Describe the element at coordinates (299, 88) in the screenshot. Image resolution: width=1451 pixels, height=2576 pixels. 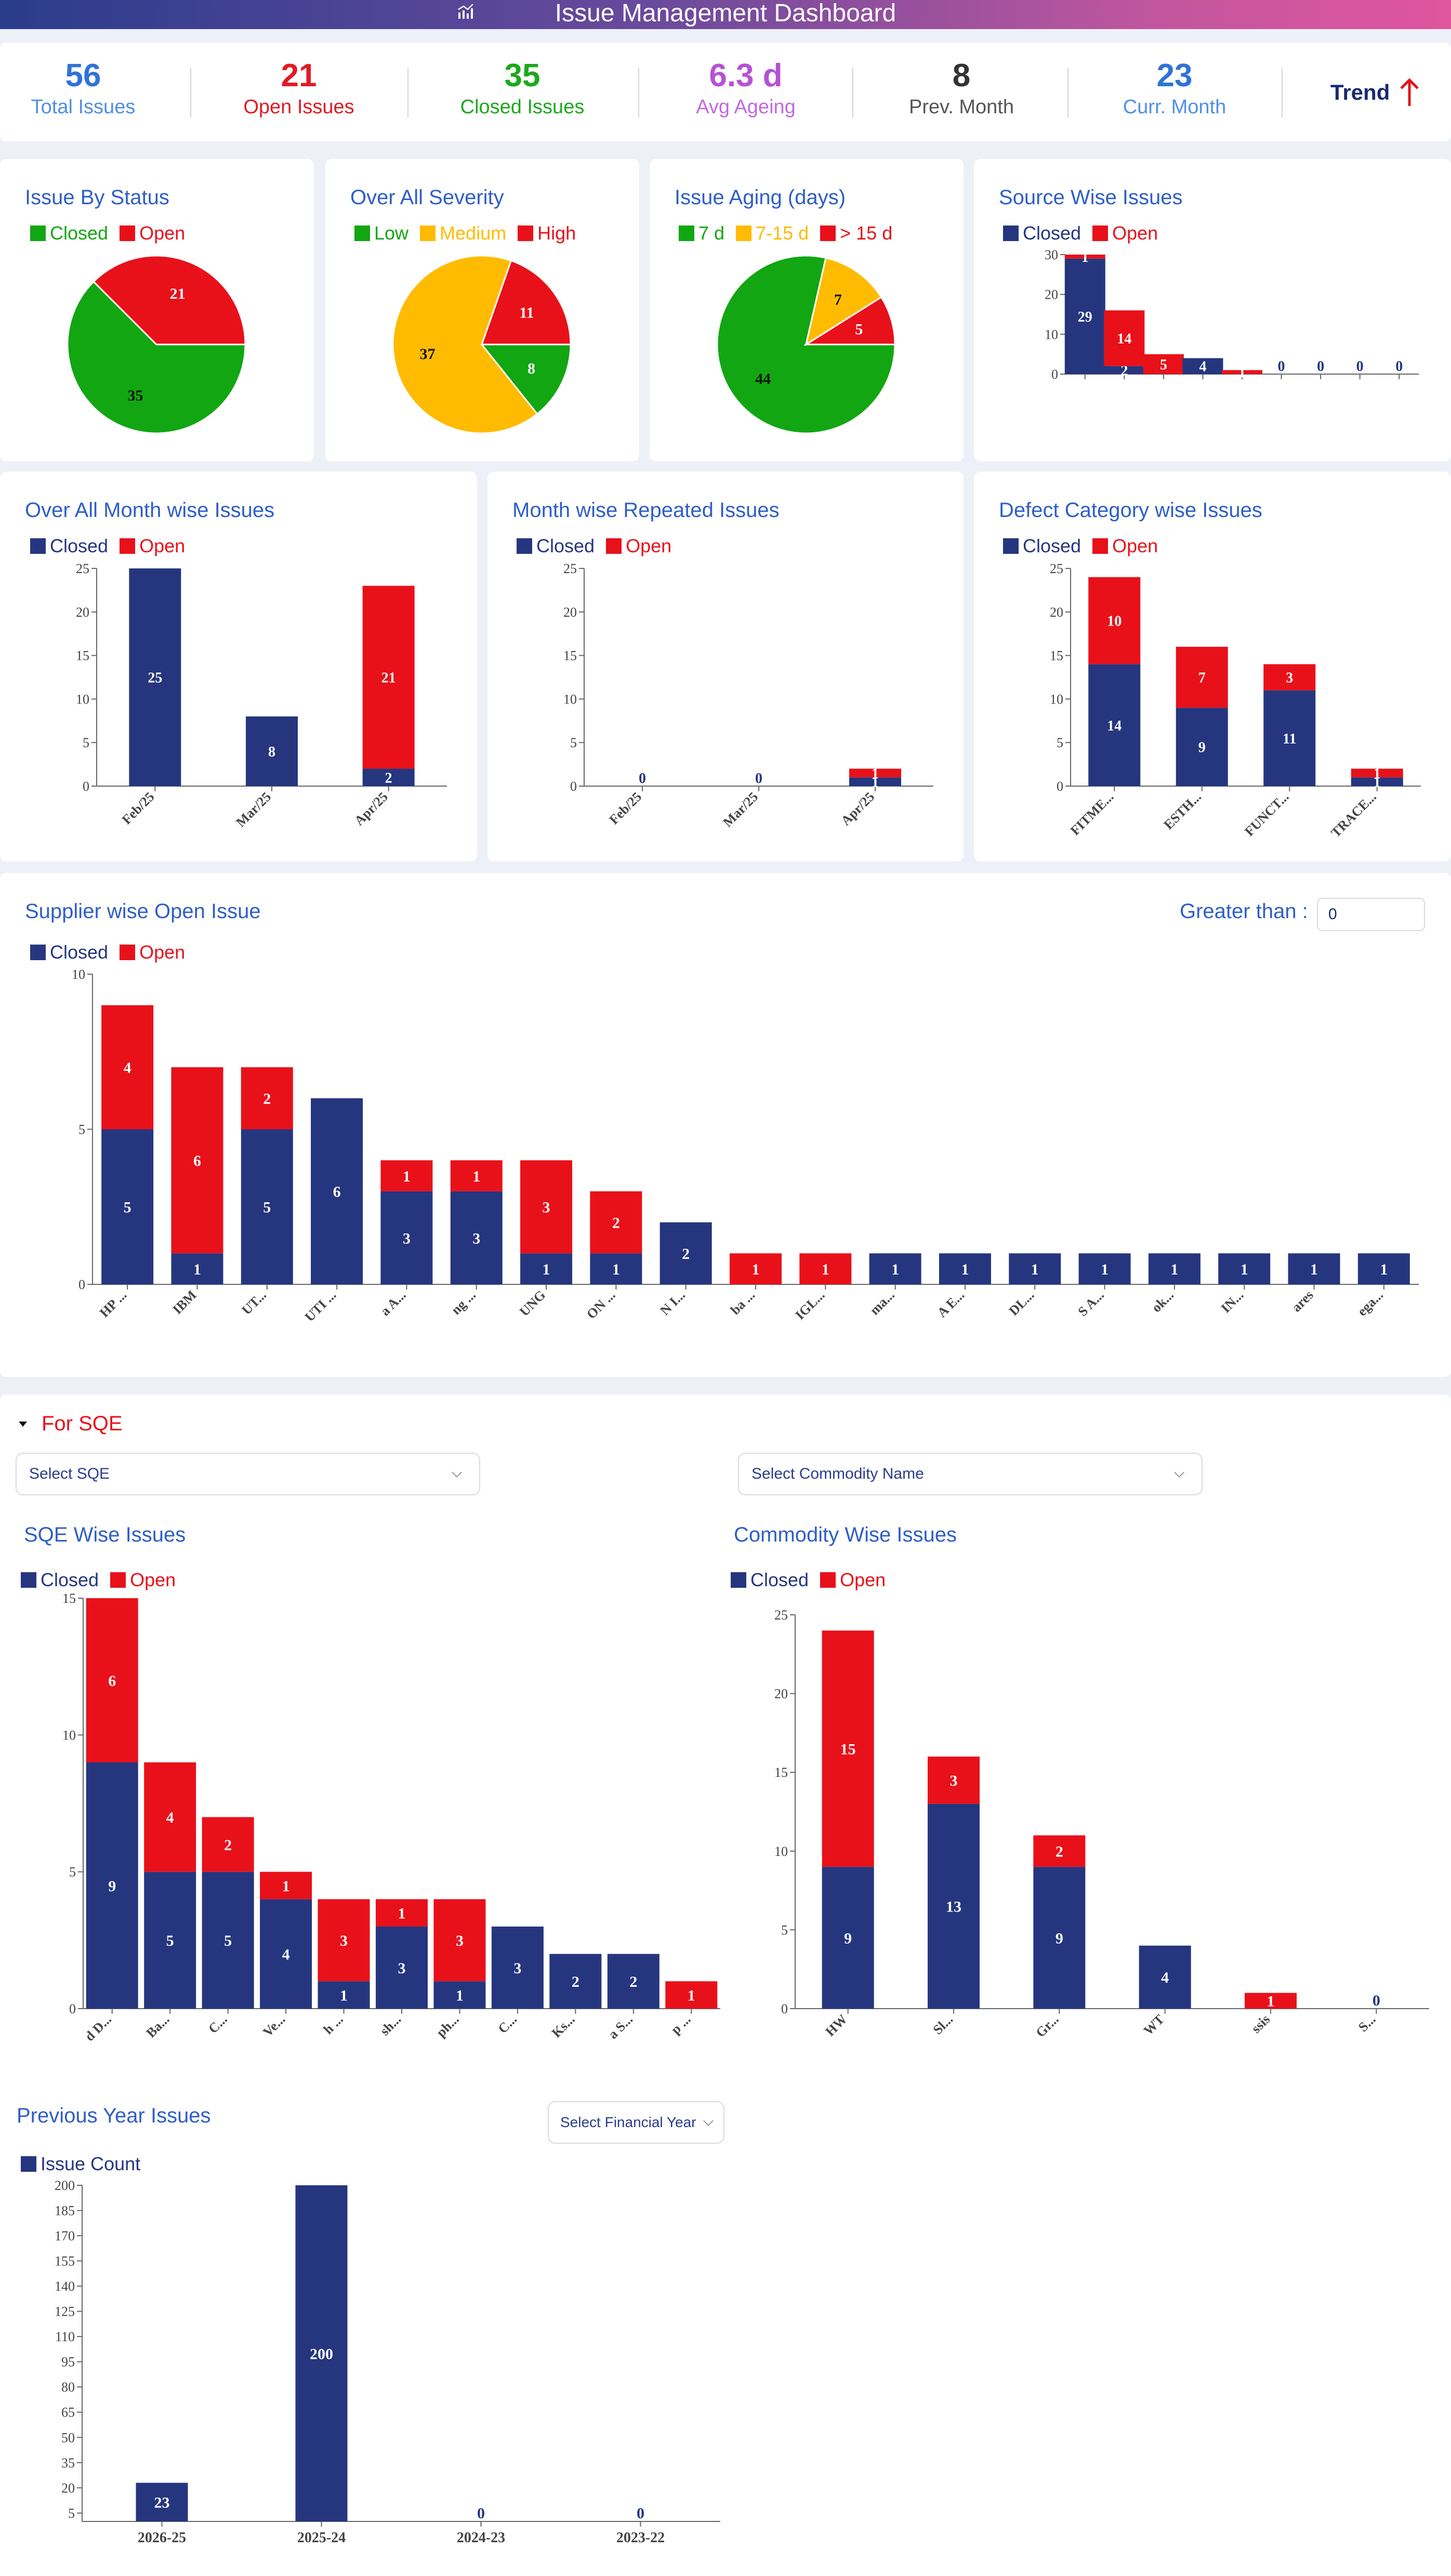
I see `kpi-open-issues: 21 Open Issues` at that location.